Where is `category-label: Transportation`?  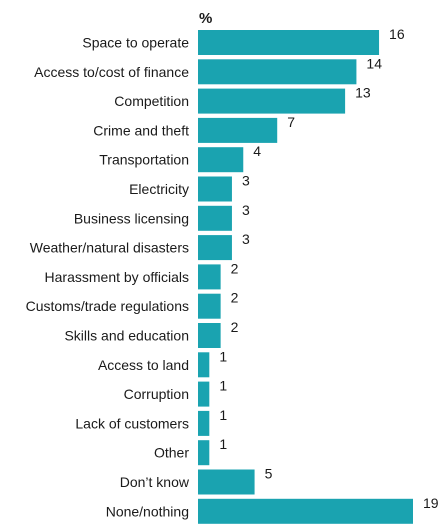 category-label: Transportation is located at coordinates (144, 160).